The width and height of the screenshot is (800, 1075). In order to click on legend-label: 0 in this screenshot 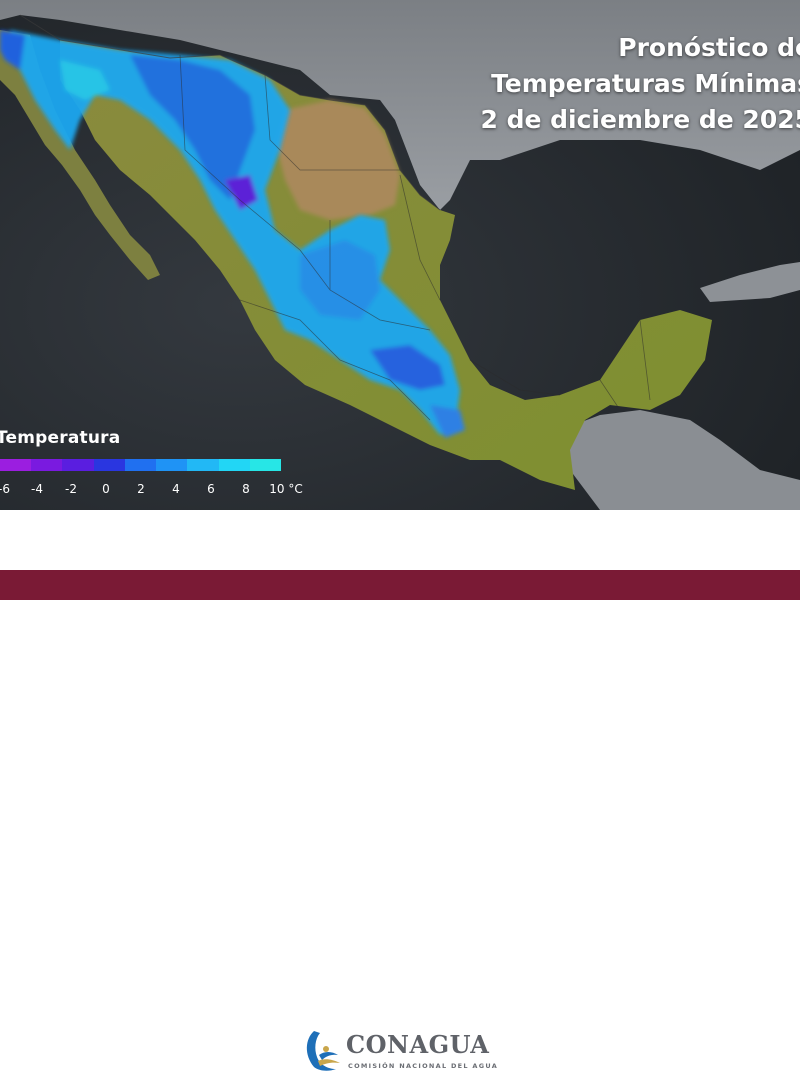, I will do `click(106, 489)`.